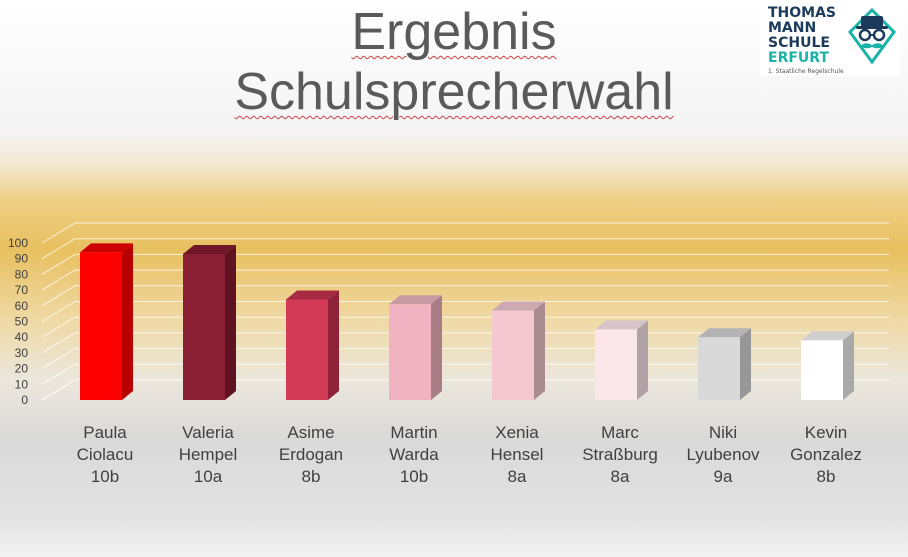 The image size is (908, 557). I want to click on y-tick-label: 90, so click(22, 259).